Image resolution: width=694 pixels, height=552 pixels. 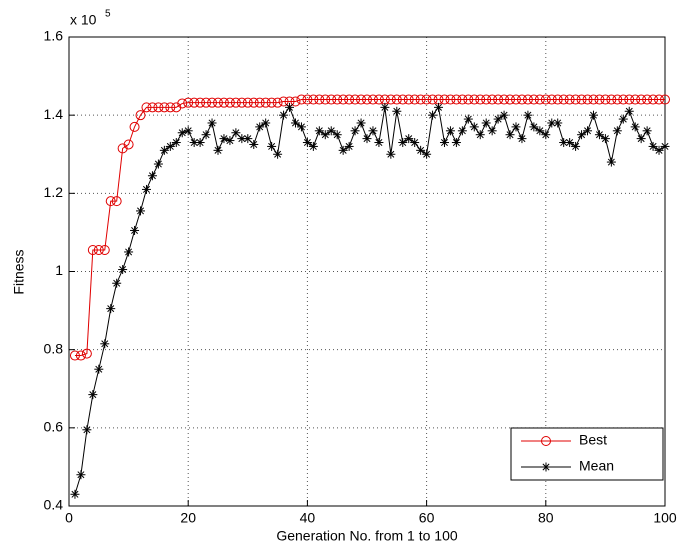 I want to click on legend-label: Mean, so click(x=596, y=466).